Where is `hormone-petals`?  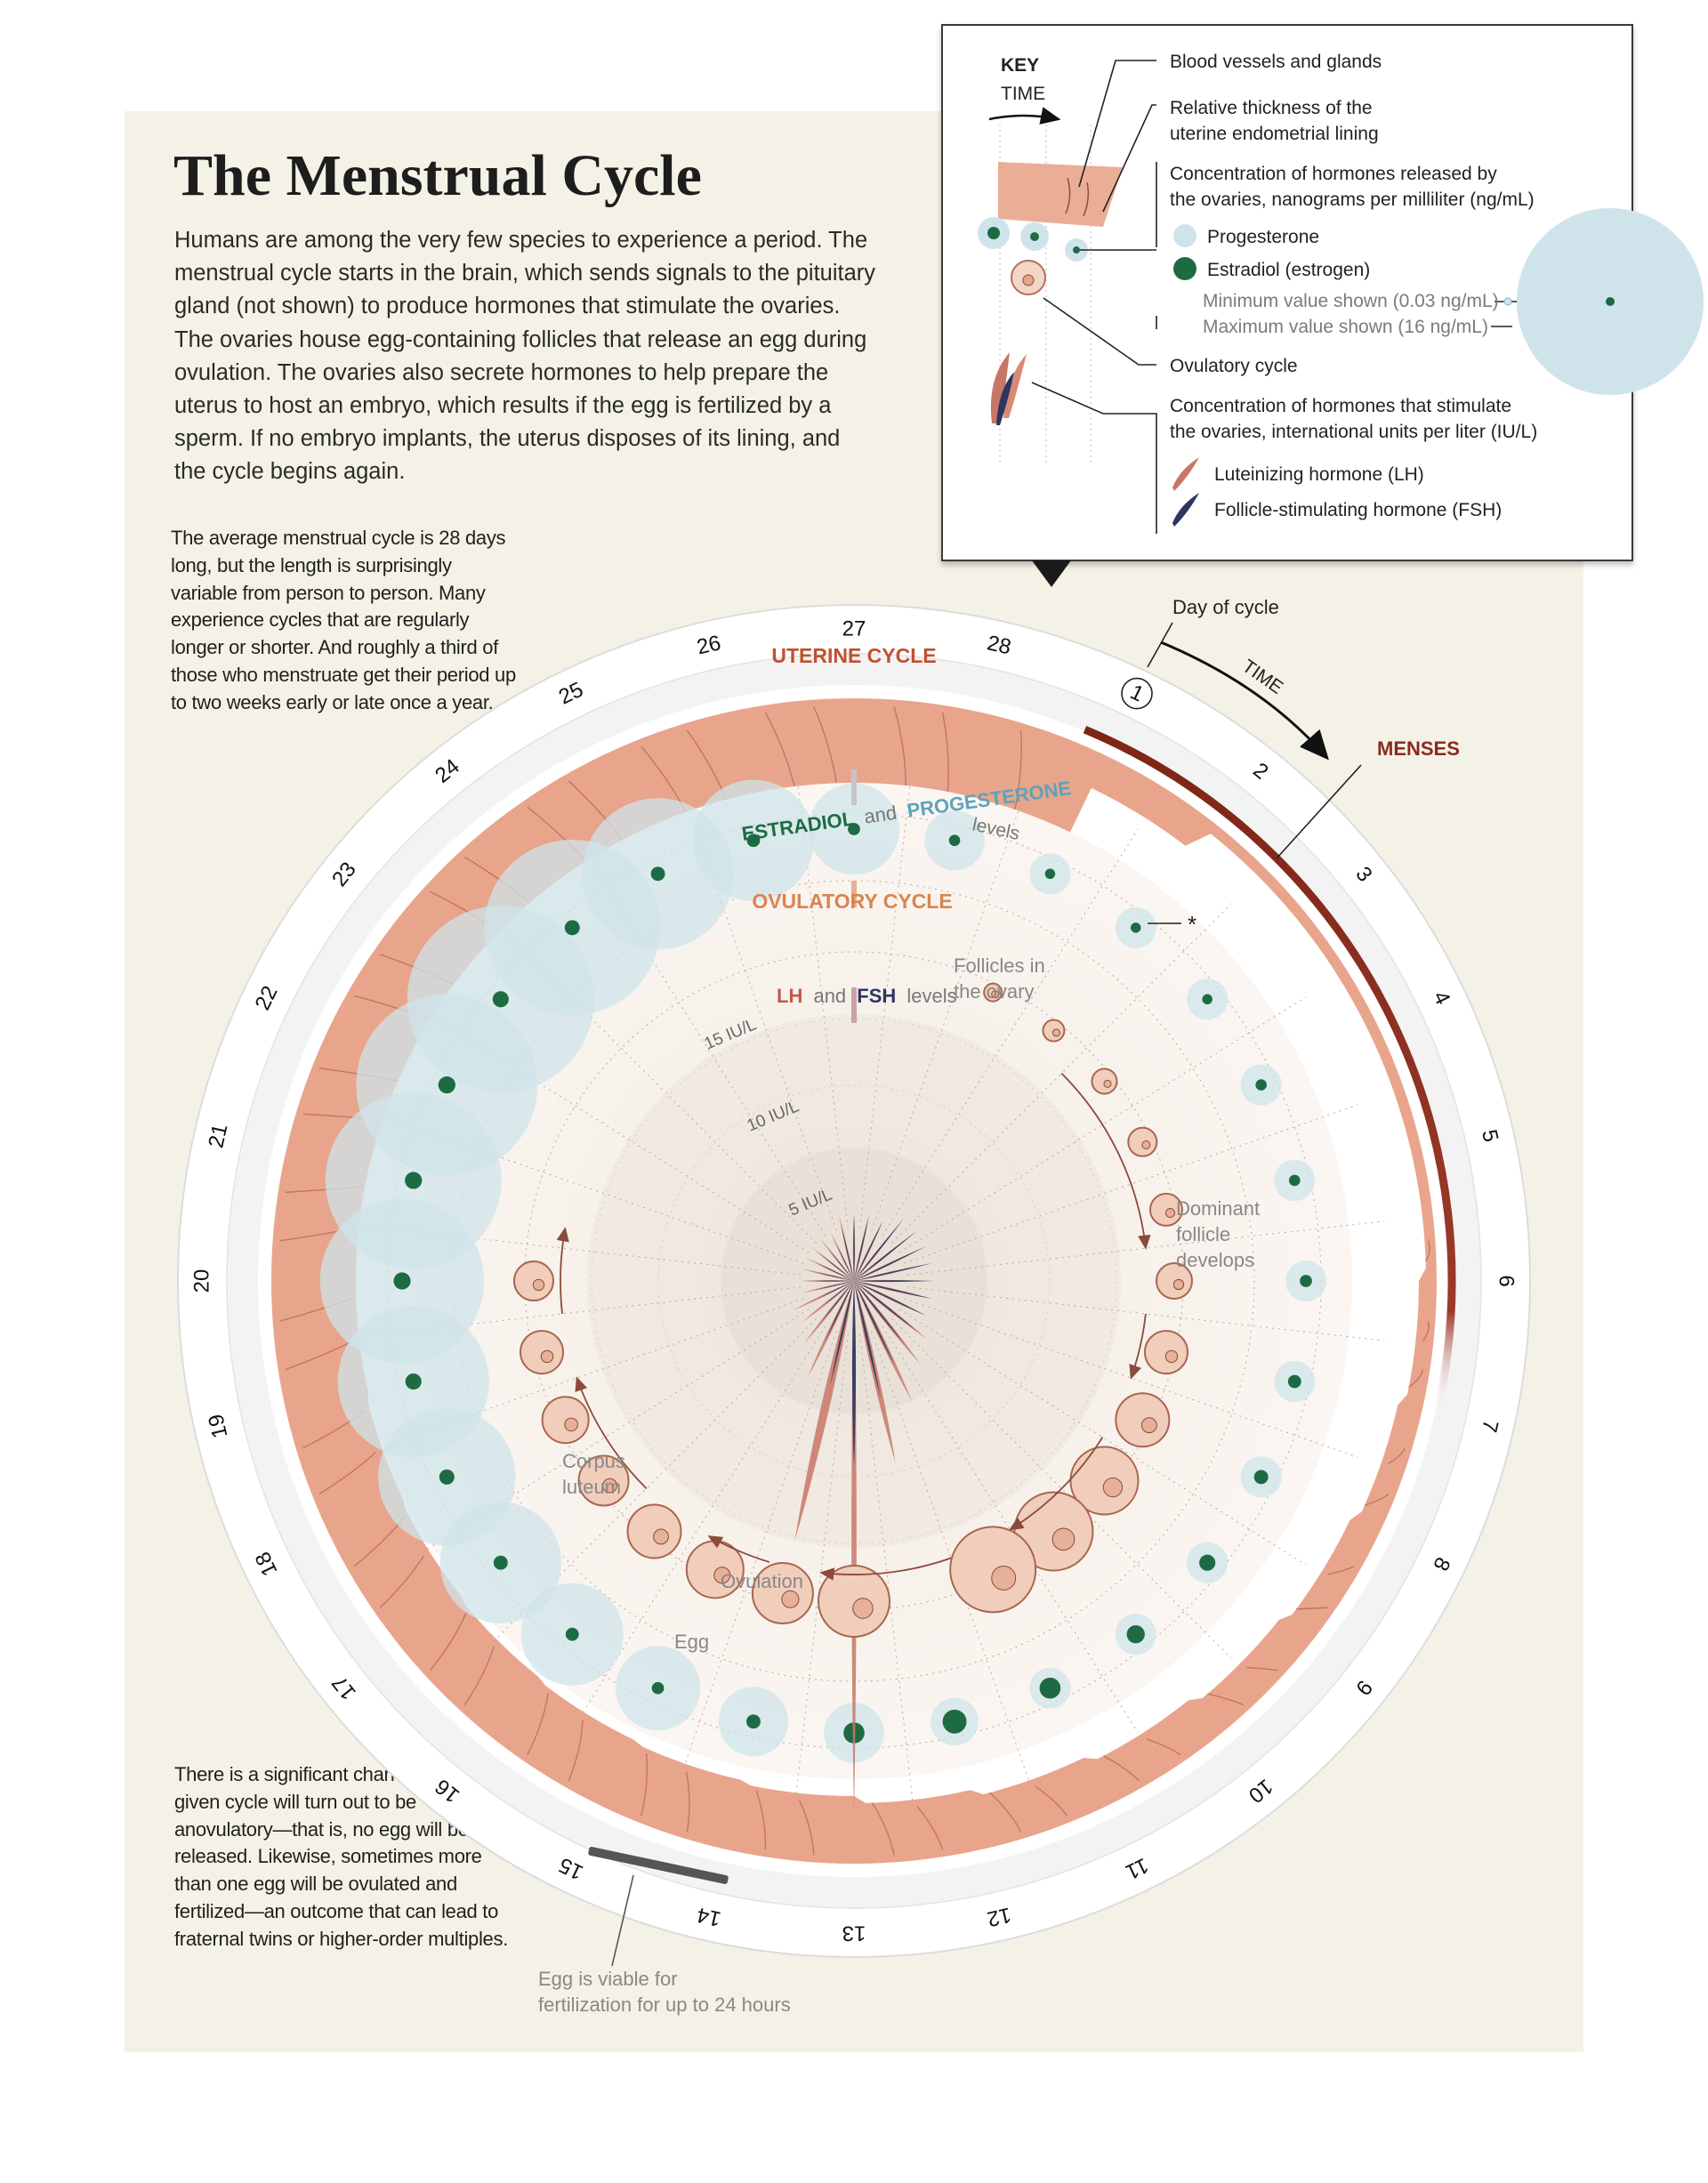 hormone-petals is located at coordinates (864, 1514).